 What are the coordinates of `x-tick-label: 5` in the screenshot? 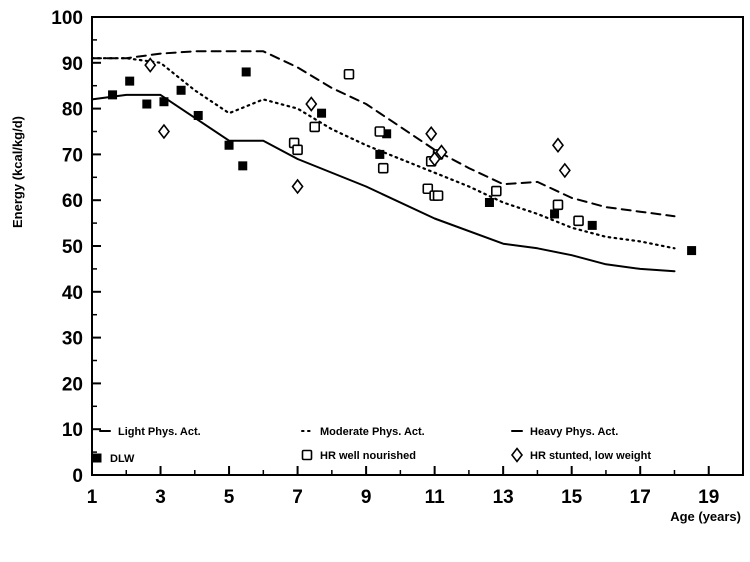 It's located at (229, 497).